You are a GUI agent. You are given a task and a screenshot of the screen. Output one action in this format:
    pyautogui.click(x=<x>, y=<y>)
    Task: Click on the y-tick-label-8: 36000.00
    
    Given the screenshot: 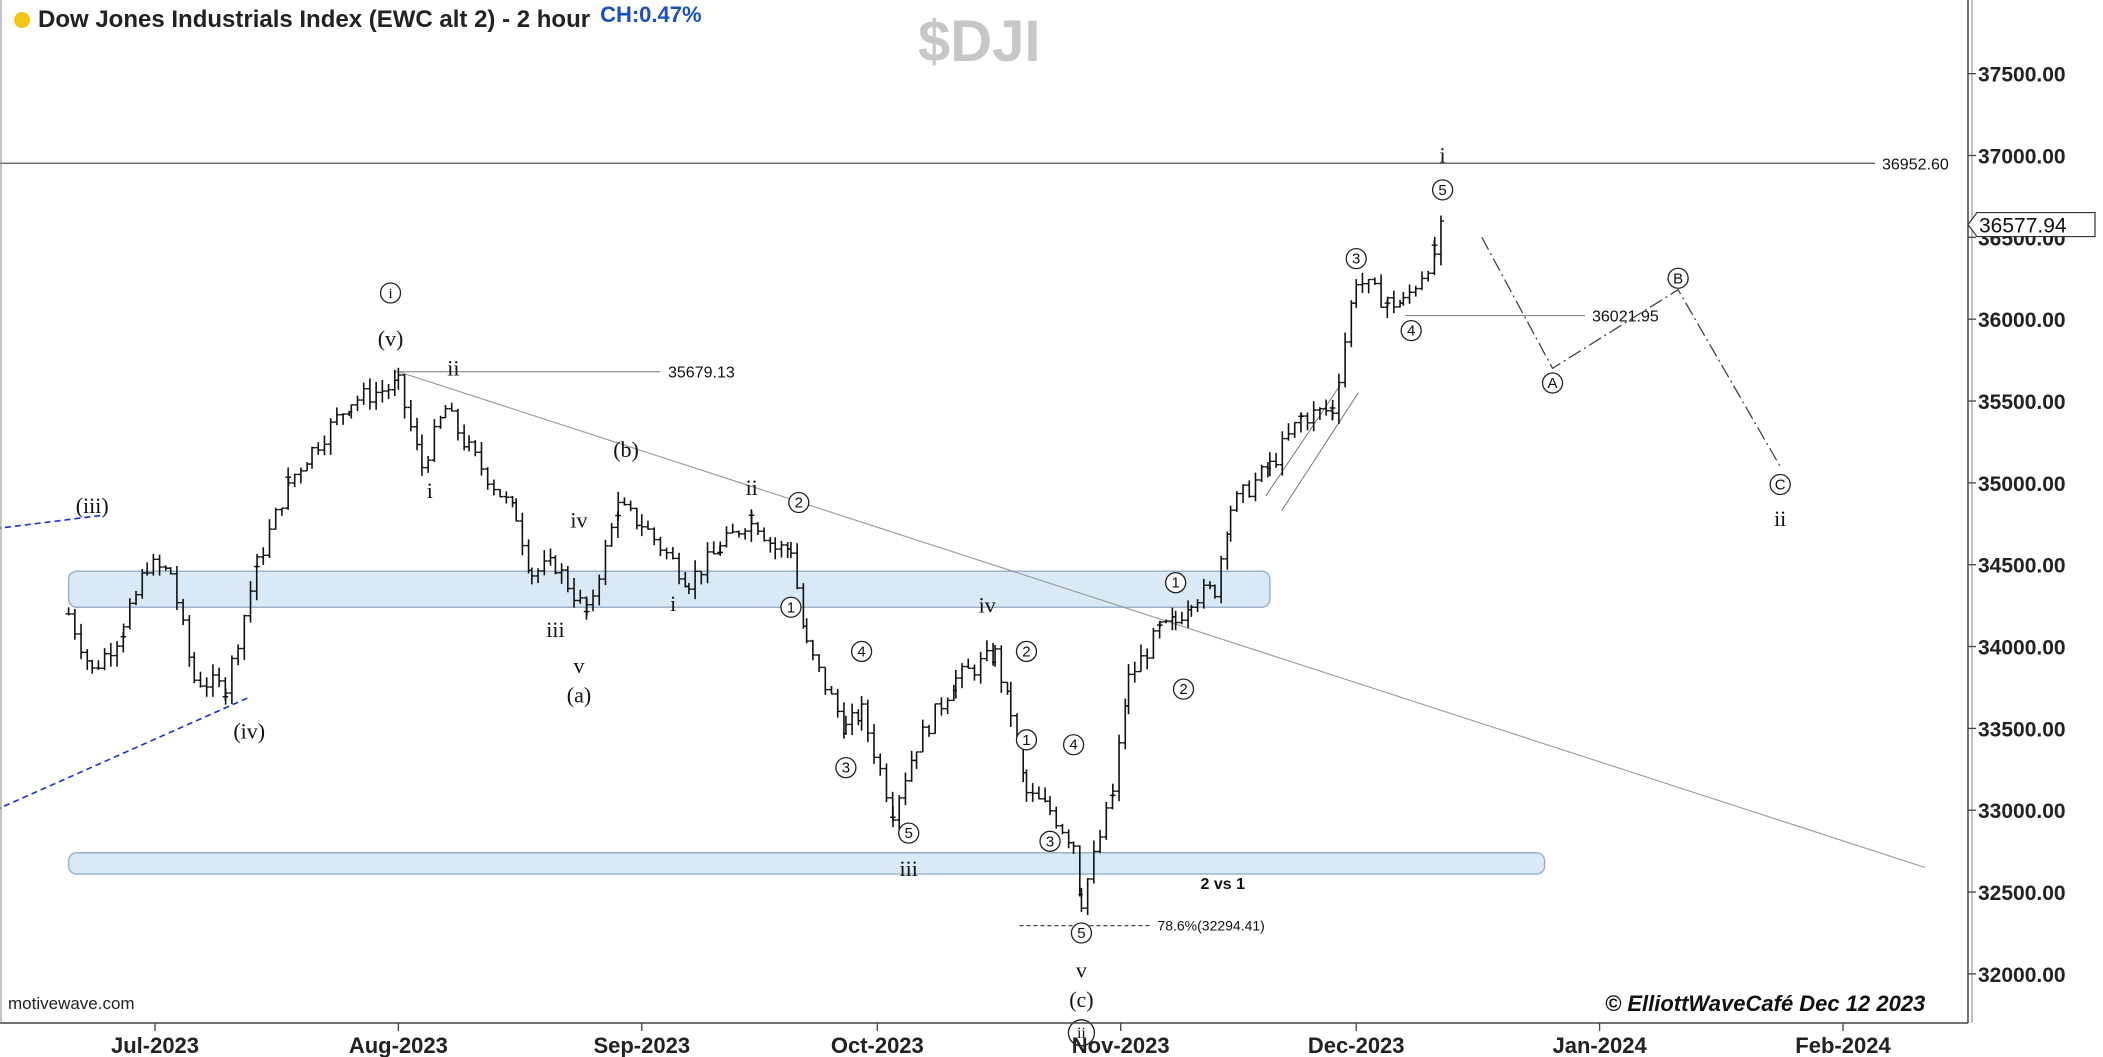 What is the action you would take?
    pyautogui.click(x=2022, y=320)
    